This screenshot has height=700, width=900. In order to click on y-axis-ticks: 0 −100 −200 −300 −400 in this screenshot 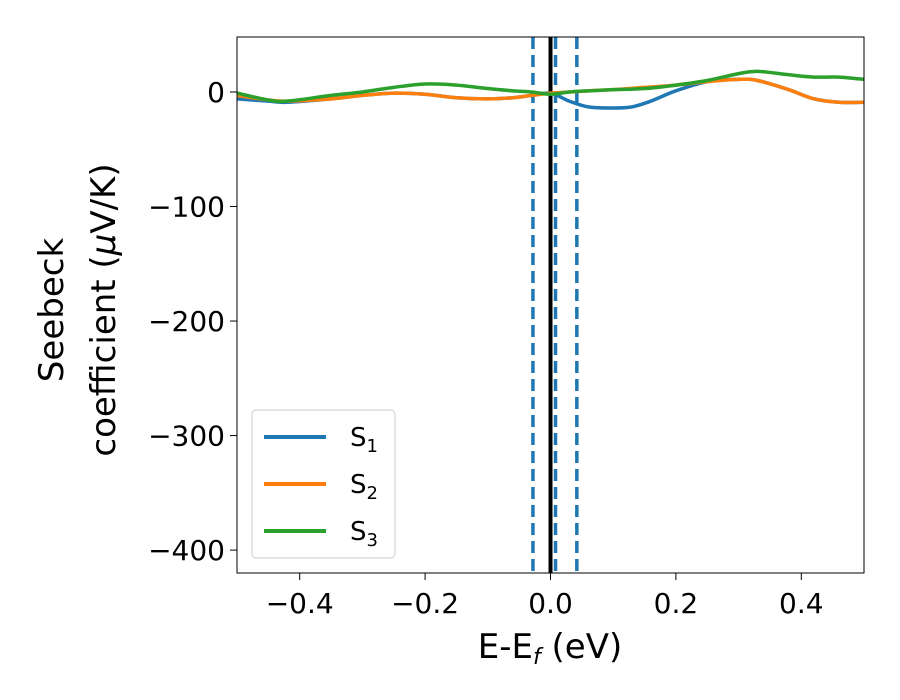, I will do `click(192, 321)`.